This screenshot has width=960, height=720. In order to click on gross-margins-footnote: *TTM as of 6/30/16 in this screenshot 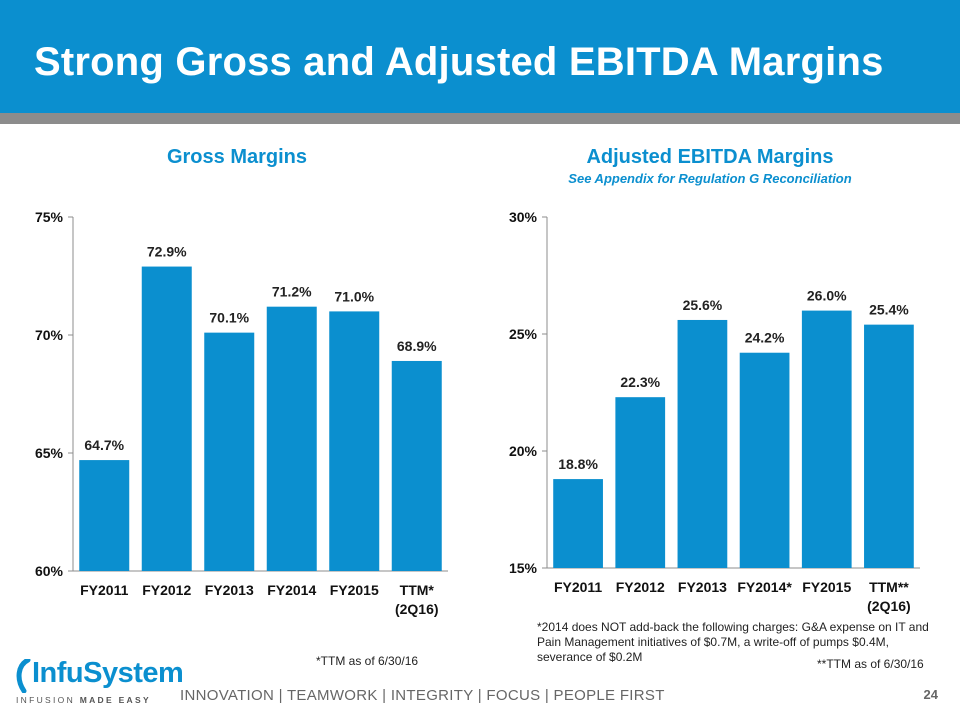, I will do `click(367, 661)`.